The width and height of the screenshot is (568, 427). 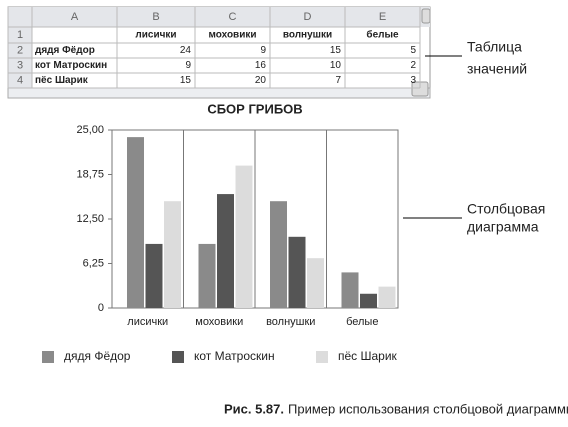 I want to click on row-label: пёс Шарик, so click(x=62, y=80).